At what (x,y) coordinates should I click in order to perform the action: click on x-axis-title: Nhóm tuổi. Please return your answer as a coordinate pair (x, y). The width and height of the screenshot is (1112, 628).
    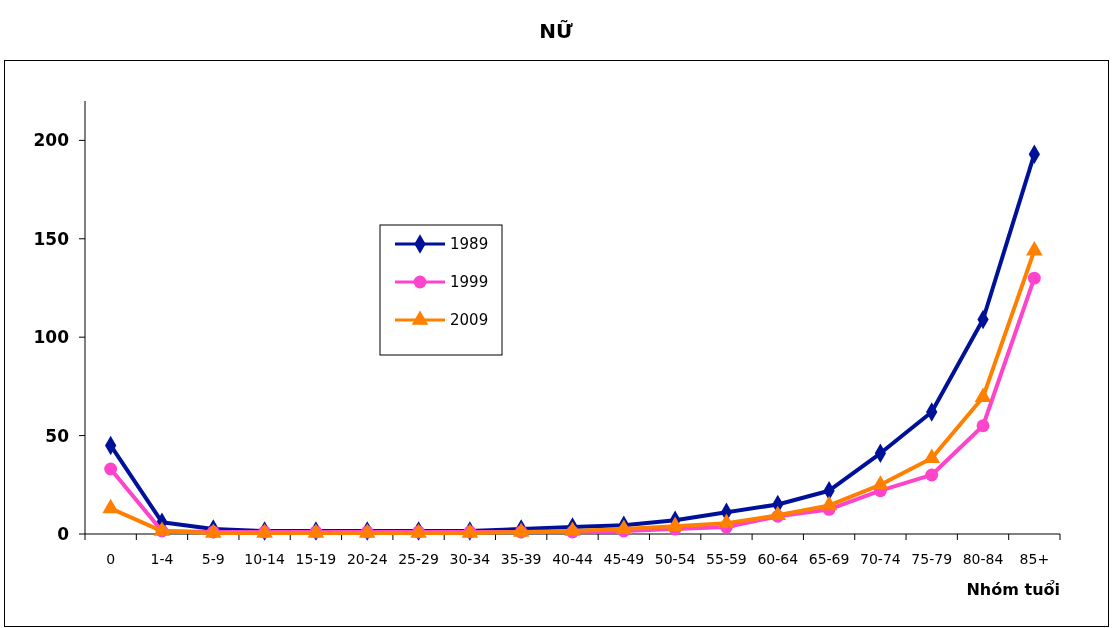
    Looking at the image, I should click on (1013, 589).